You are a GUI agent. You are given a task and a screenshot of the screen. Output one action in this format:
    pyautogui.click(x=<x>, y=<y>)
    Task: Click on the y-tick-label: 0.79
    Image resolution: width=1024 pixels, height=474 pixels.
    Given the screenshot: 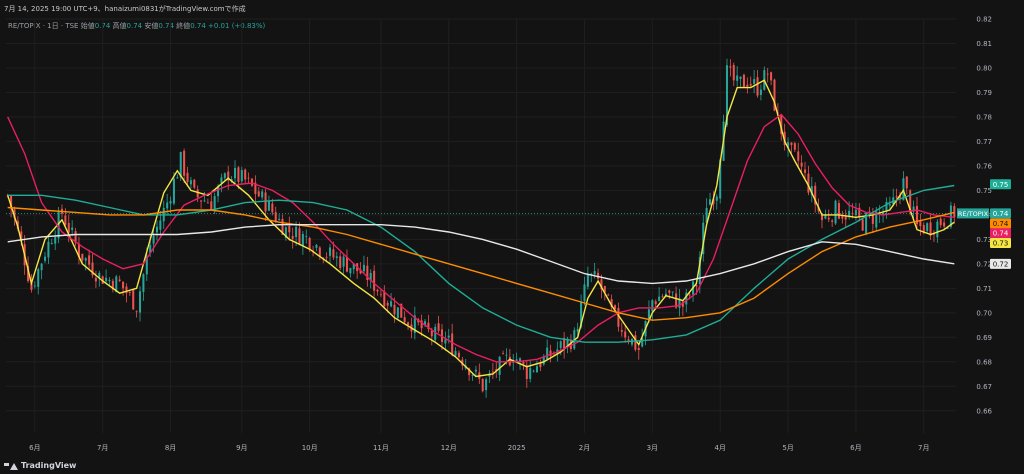 What is the action you would take?
    pyautogui.click(x=984, y=93)
    